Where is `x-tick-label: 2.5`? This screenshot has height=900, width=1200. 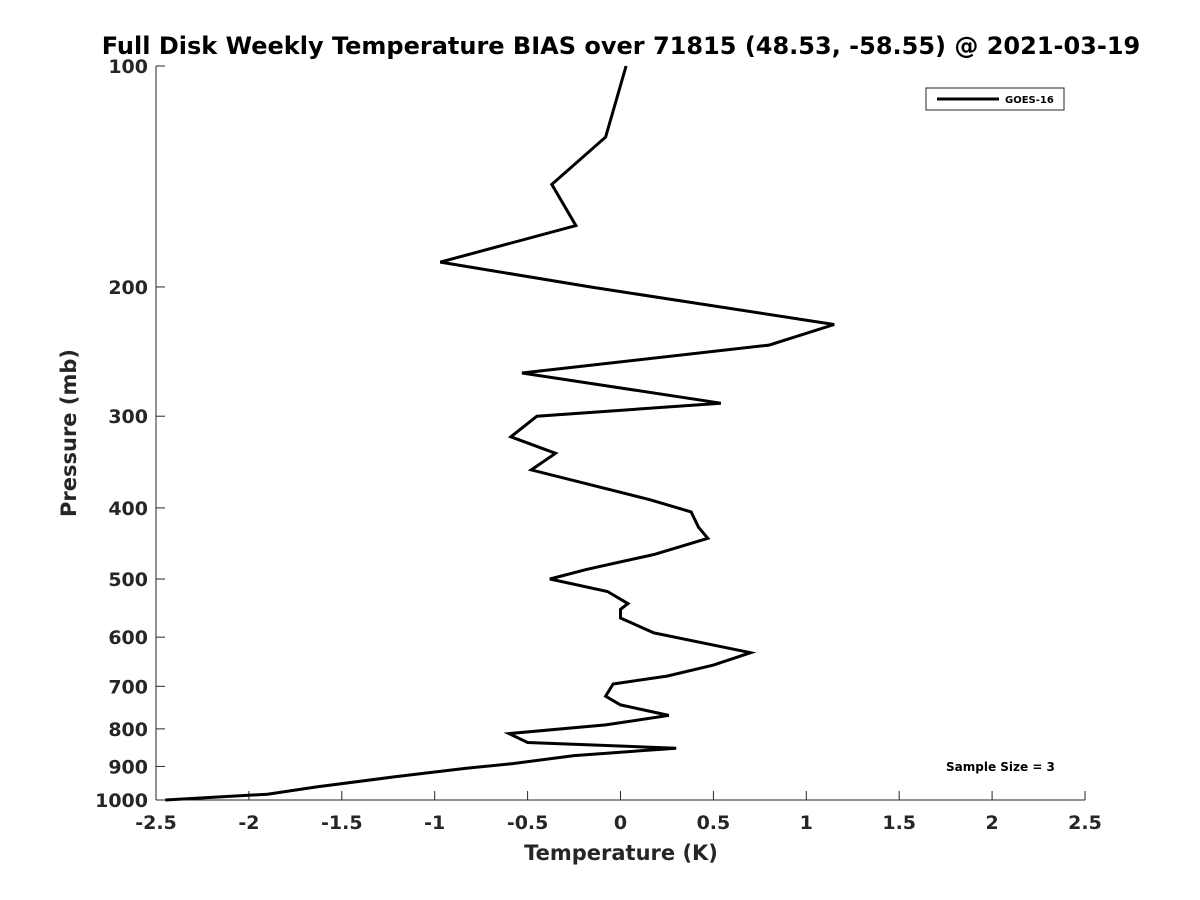 x-tick-label: 2.5 is located at coordinates (1085, 823).